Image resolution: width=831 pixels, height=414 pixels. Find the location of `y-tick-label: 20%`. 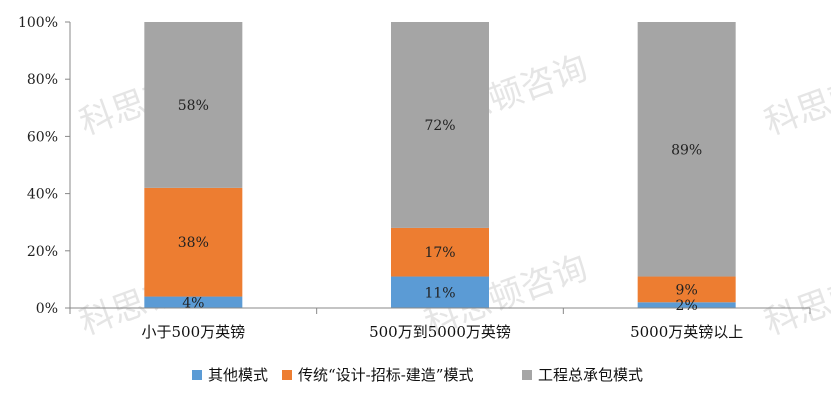

y-tick-label: 20% is located at coordinates (42, 252).